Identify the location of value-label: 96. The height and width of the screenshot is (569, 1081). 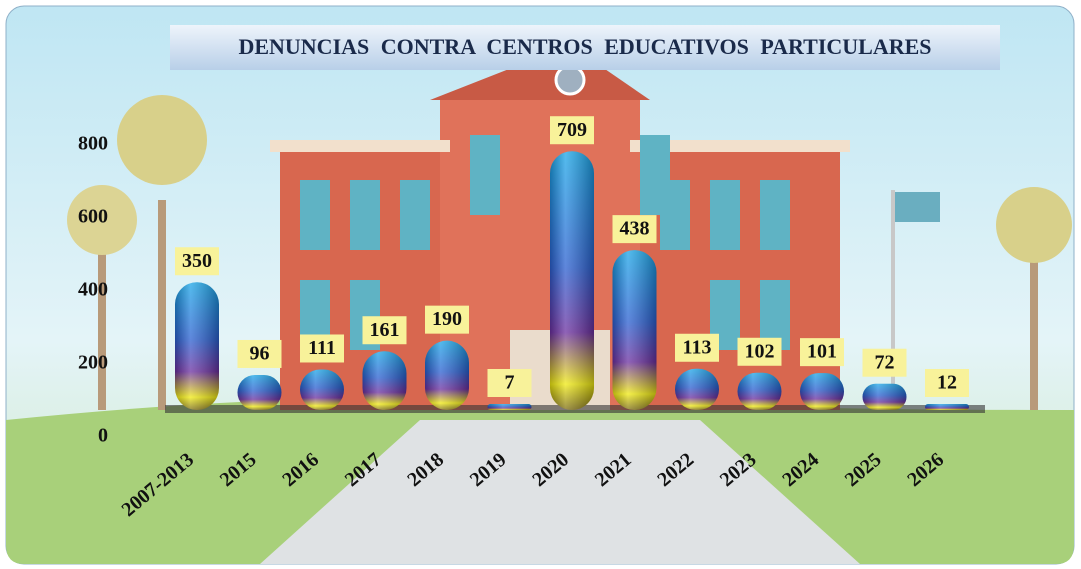
(260, 354).